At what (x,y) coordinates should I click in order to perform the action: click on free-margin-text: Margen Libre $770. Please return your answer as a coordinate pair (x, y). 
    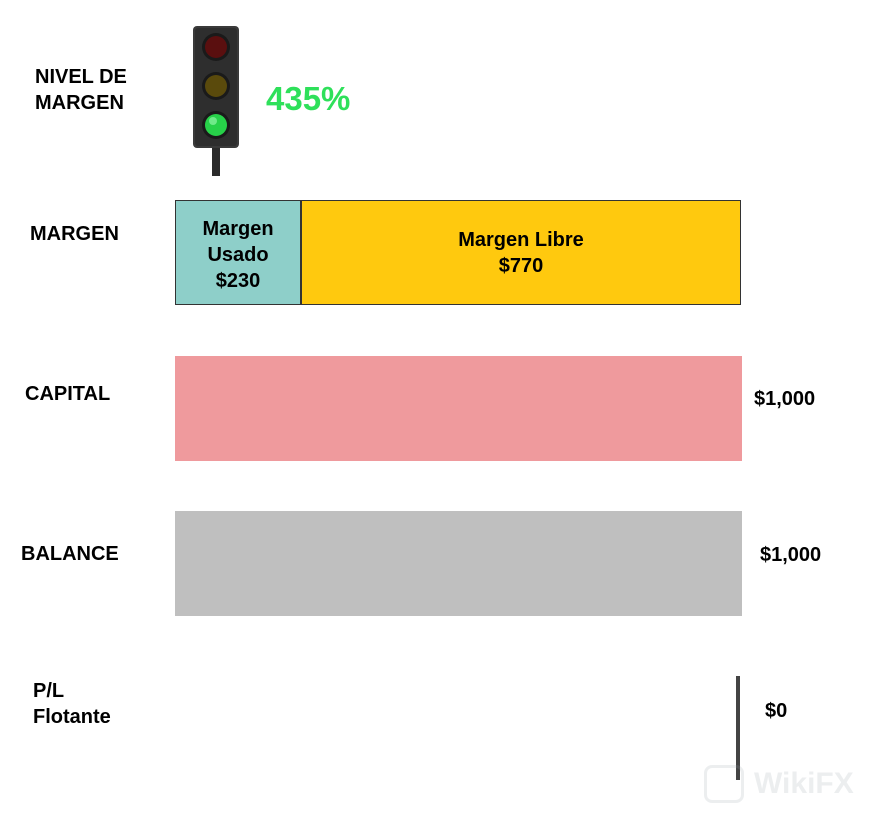
    Looking at the image, I should click on (521, 253).